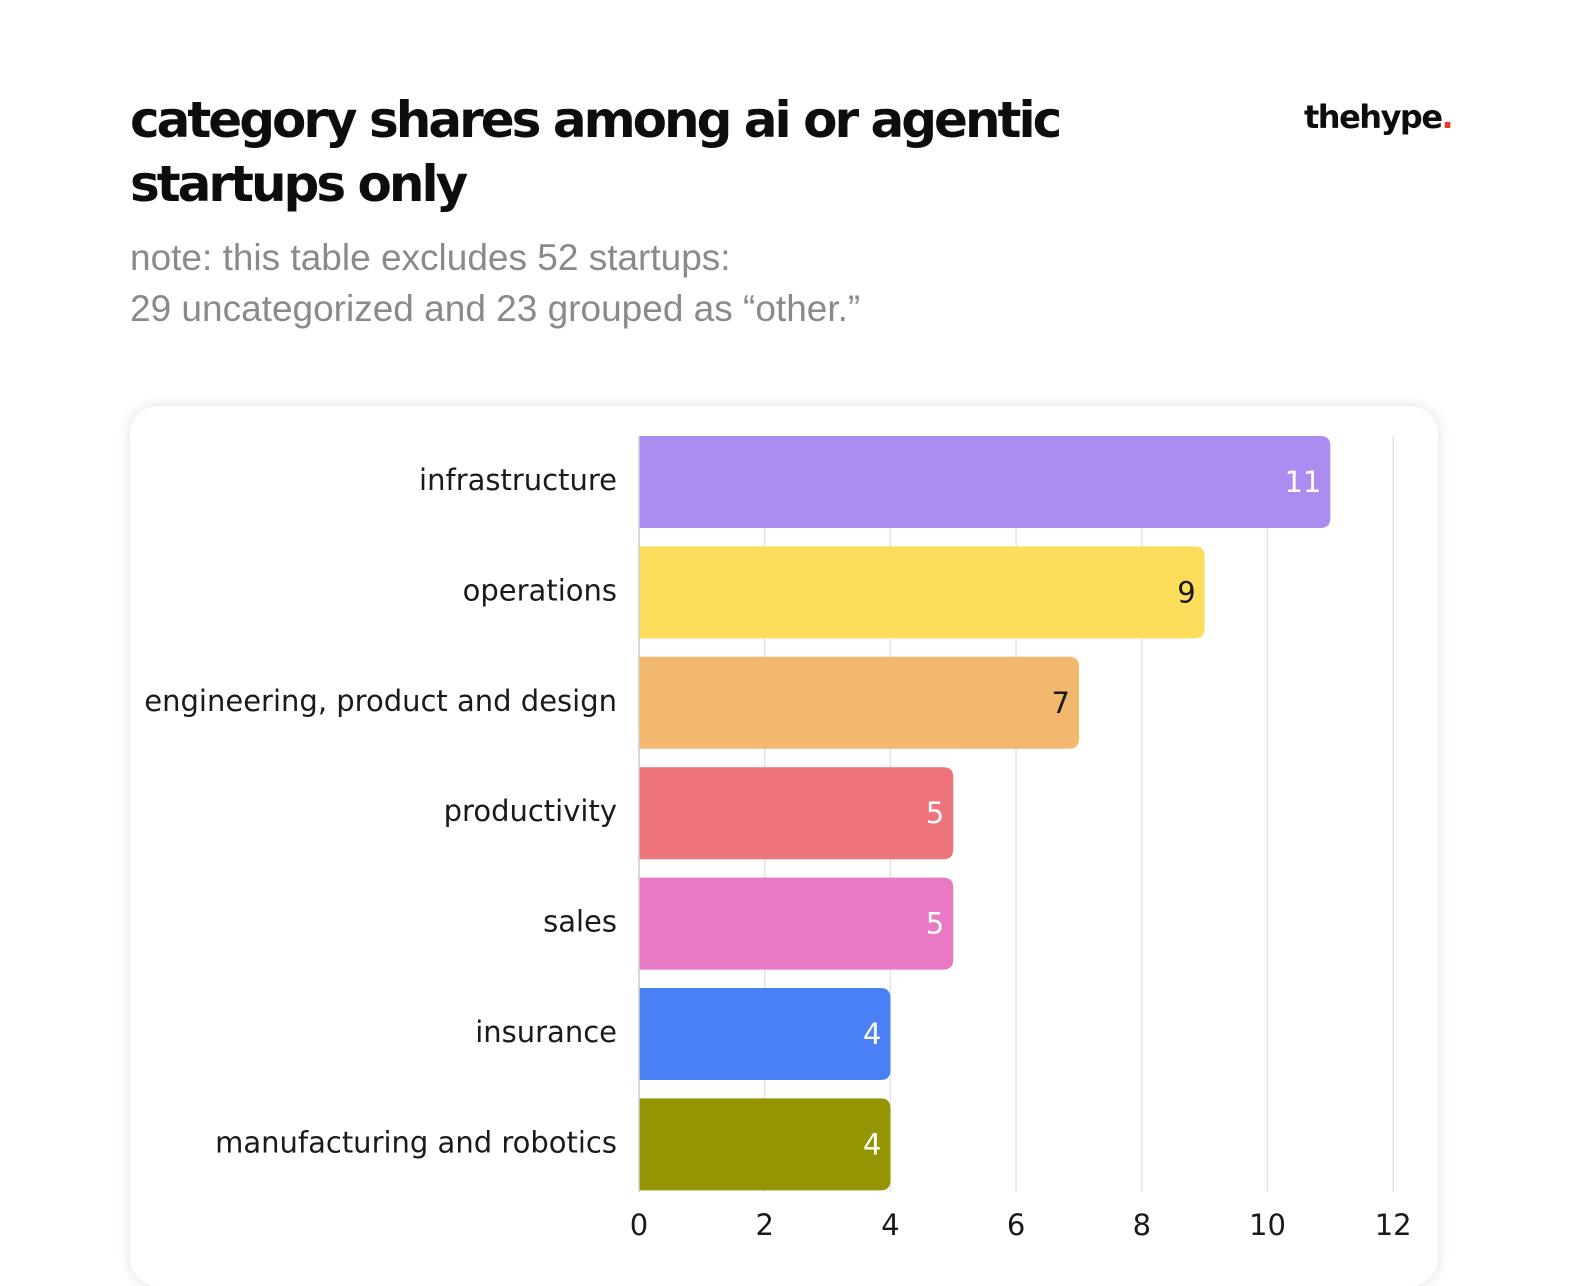 The image size is (1582, 1286). What do you see at coordinates (580, 922) in the screenshot?
I see `category-label: sales` at bounding box center [580, 922].